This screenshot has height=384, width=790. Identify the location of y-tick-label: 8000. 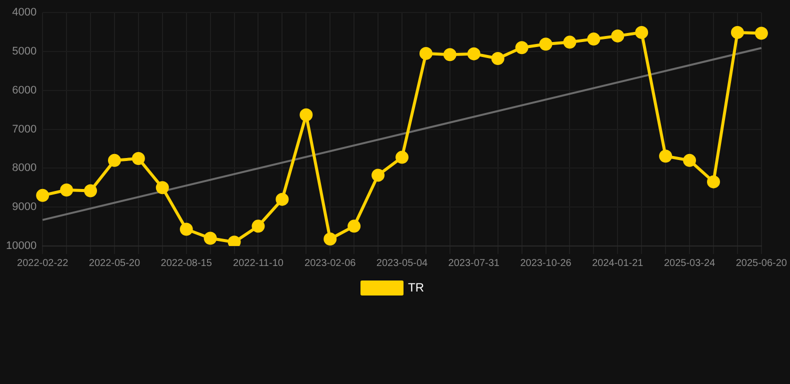
(24, 168).